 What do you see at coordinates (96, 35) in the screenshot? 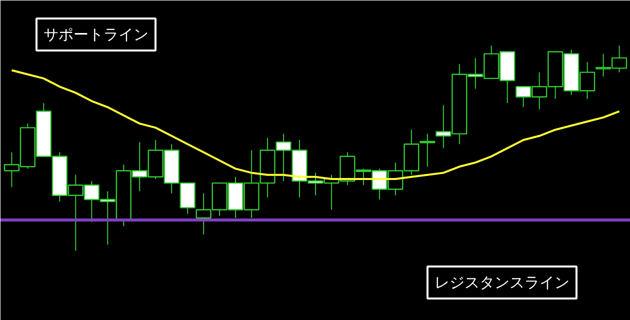
I see `text: サポートライン` at bounding box center [96, 35].